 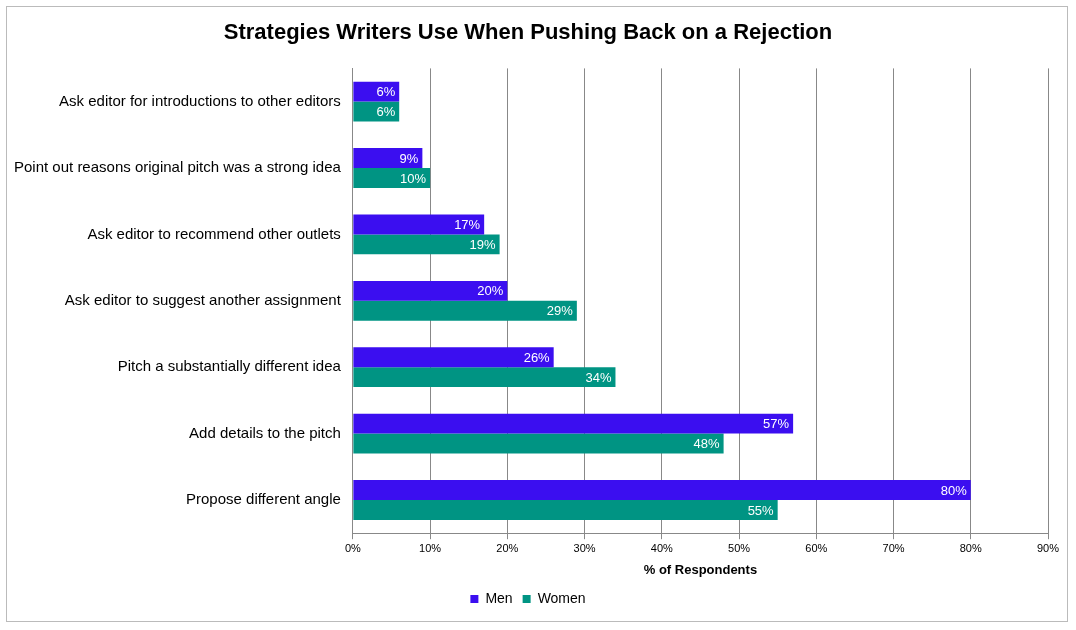 What do you see at coordinates (467, 225) in the screenshot?
I see `data-label: 17%` at bounding box center [467, 225].